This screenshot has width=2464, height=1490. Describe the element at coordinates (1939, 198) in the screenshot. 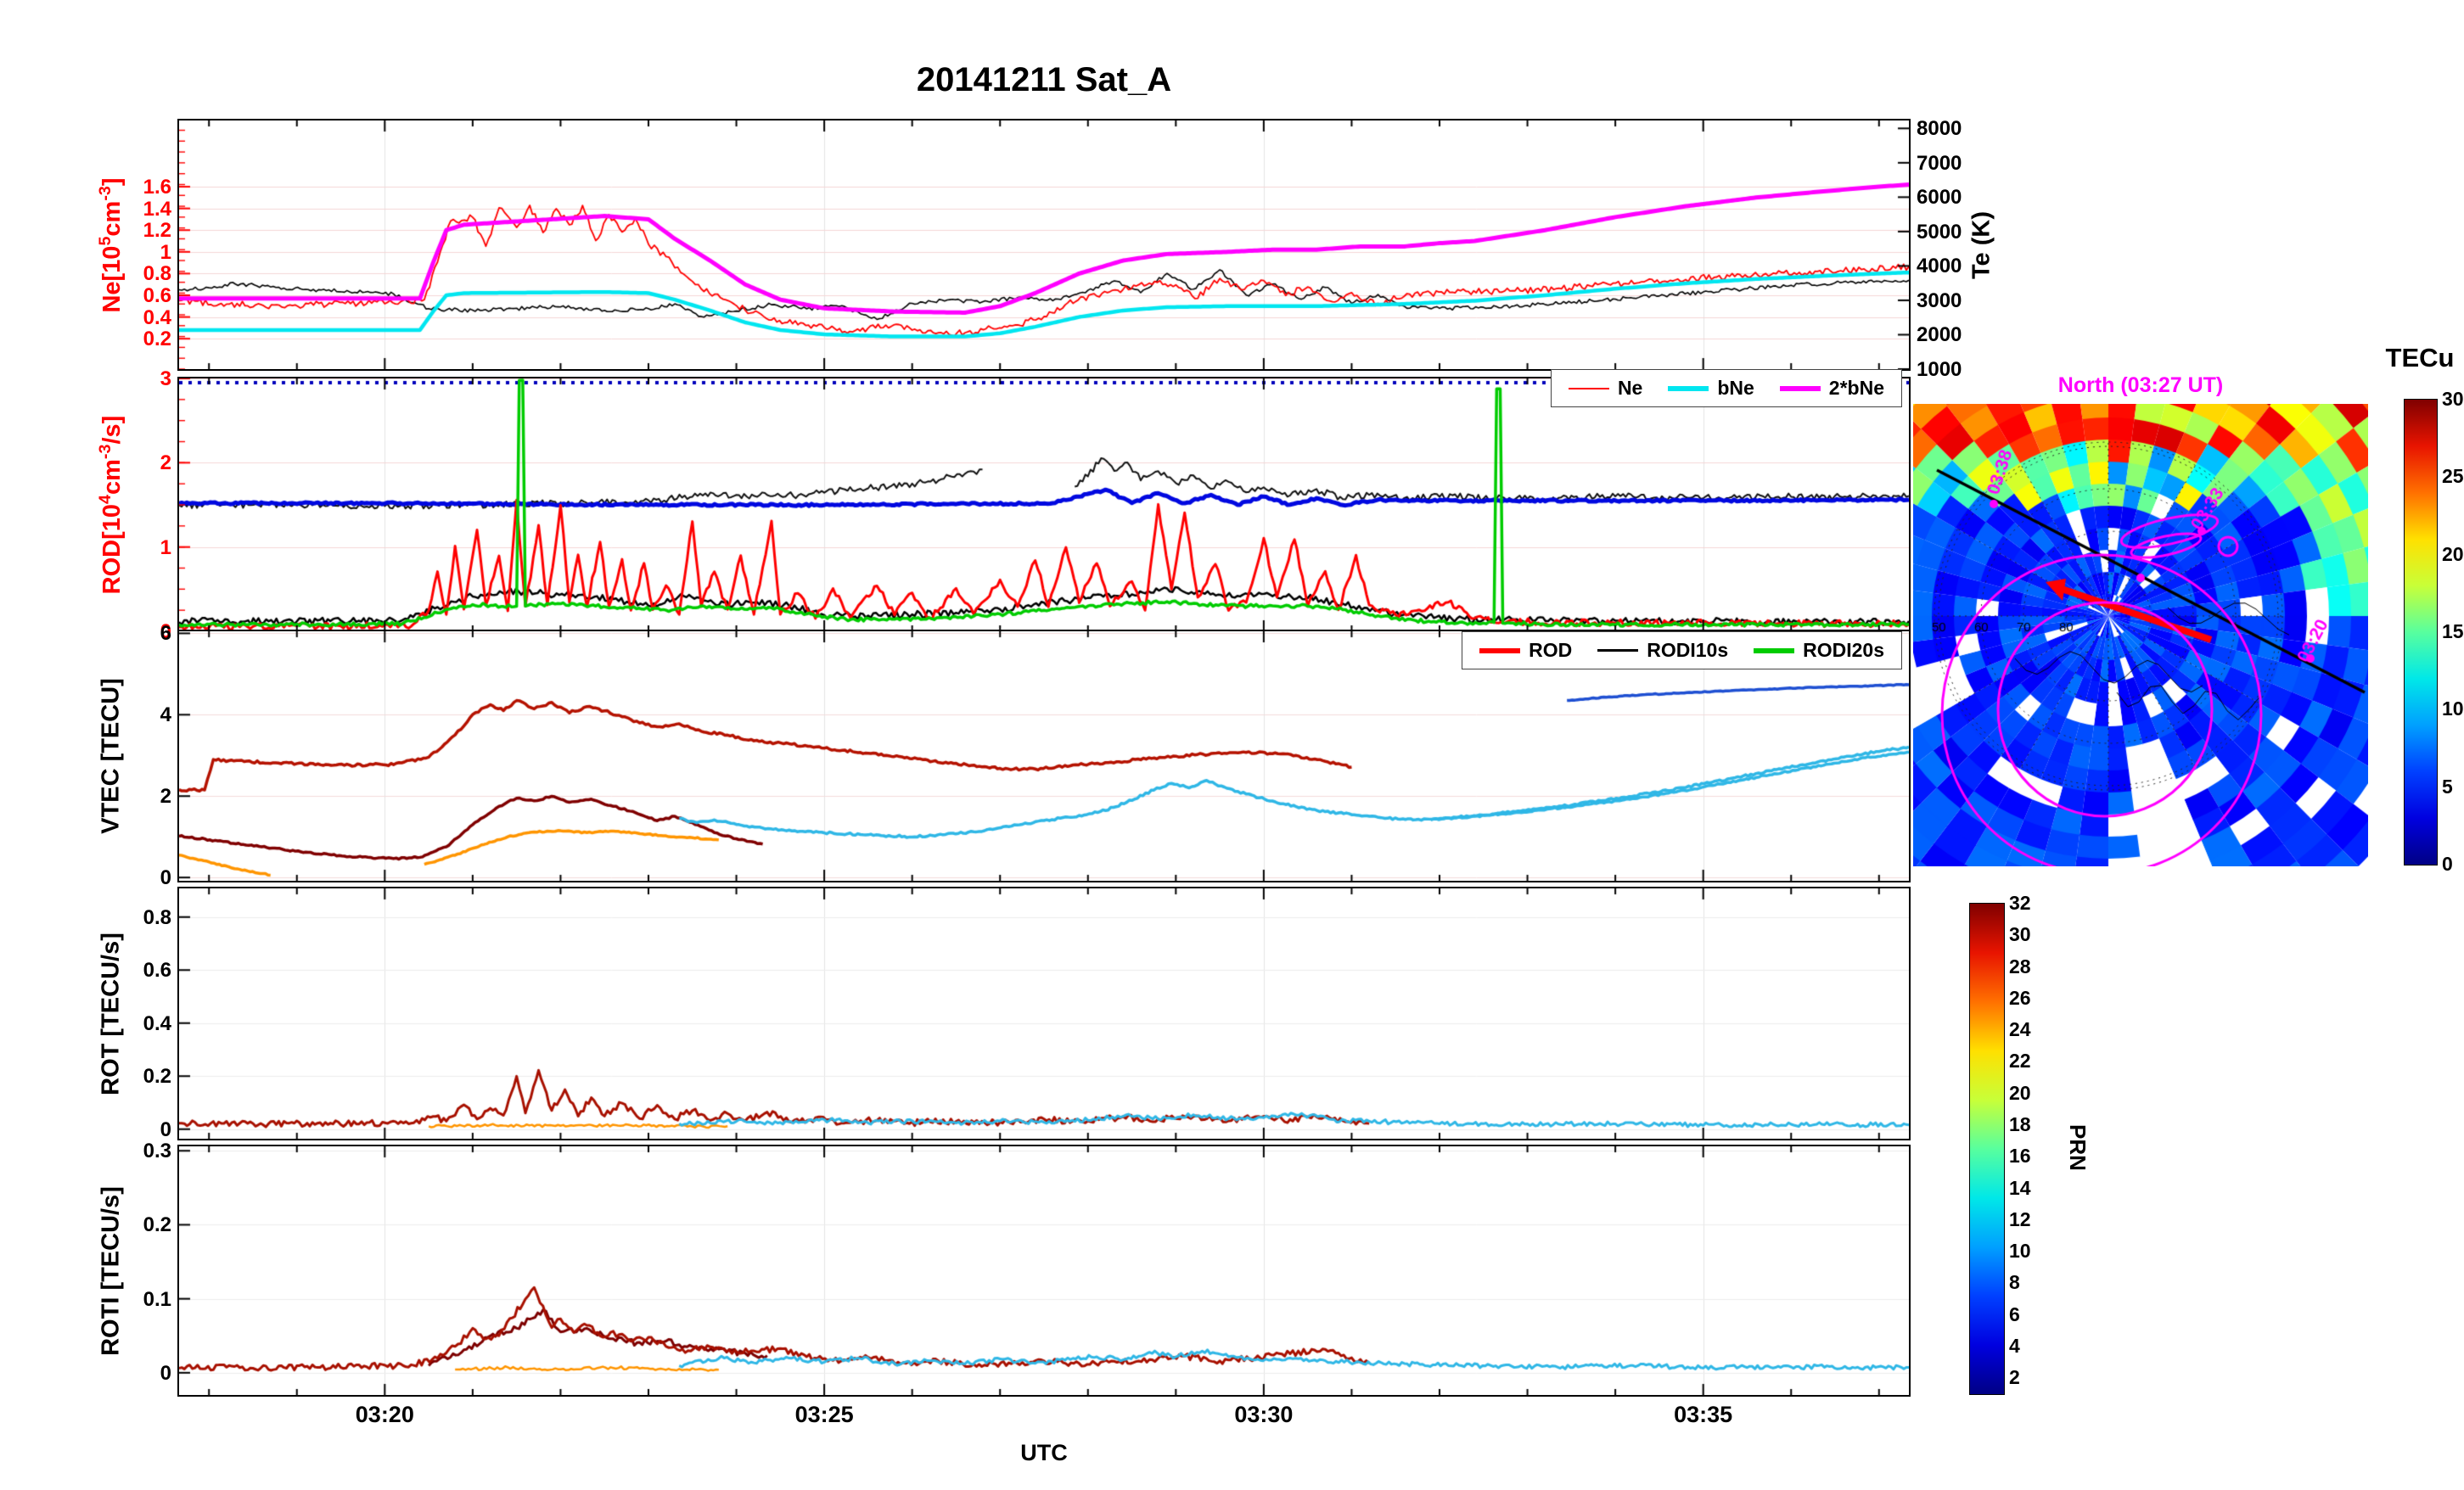

I see `ytick-label-right: 6000` at that location.